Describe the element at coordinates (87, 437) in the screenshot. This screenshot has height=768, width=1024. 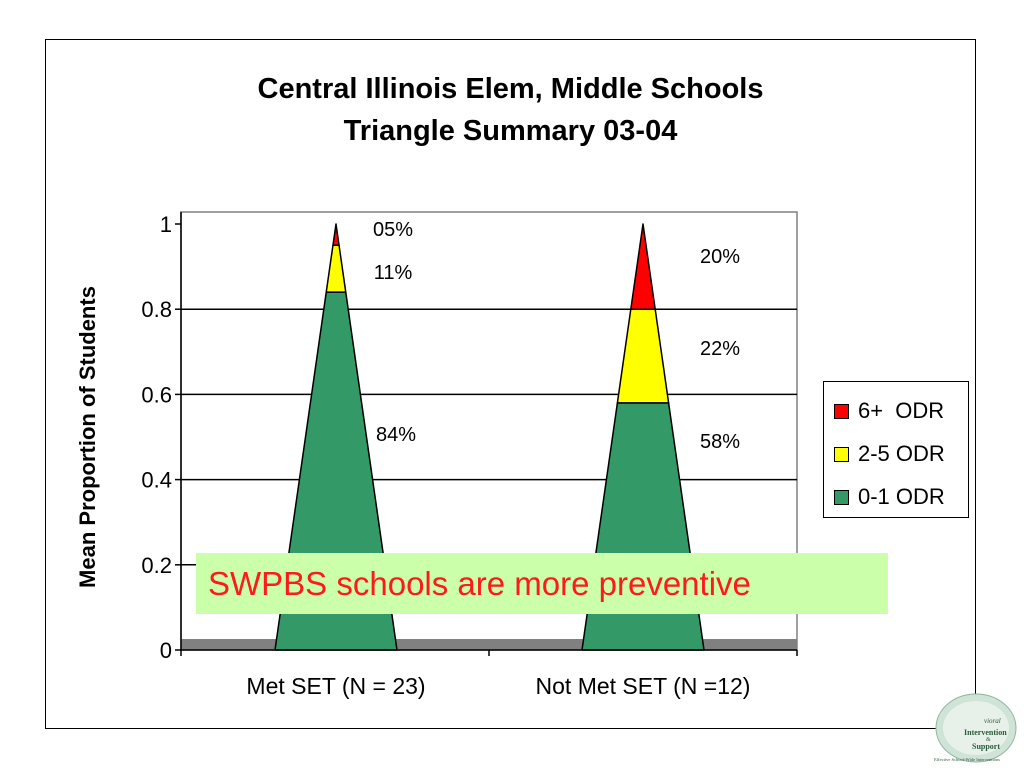
I see `y-axis-label: Mean Proportion of Students` at that location.